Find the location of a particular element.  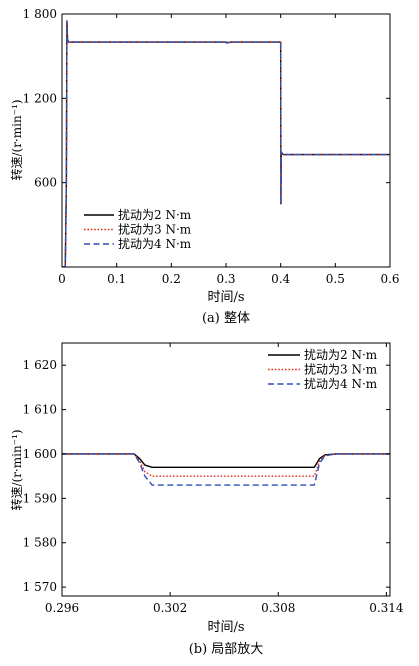

y-tick-label: 1 600 is located at coordinates (40, 454).